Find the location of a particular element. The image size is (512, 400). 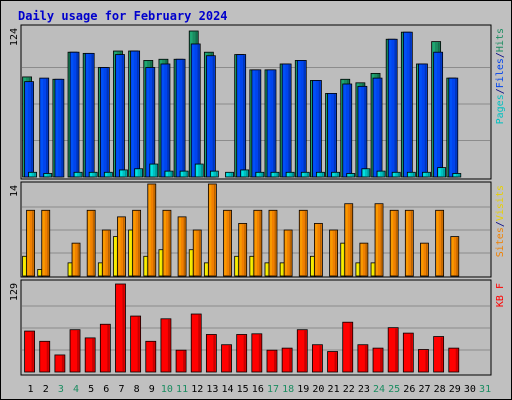

x-tick-label: 5 is located at coordinates (91, 389).